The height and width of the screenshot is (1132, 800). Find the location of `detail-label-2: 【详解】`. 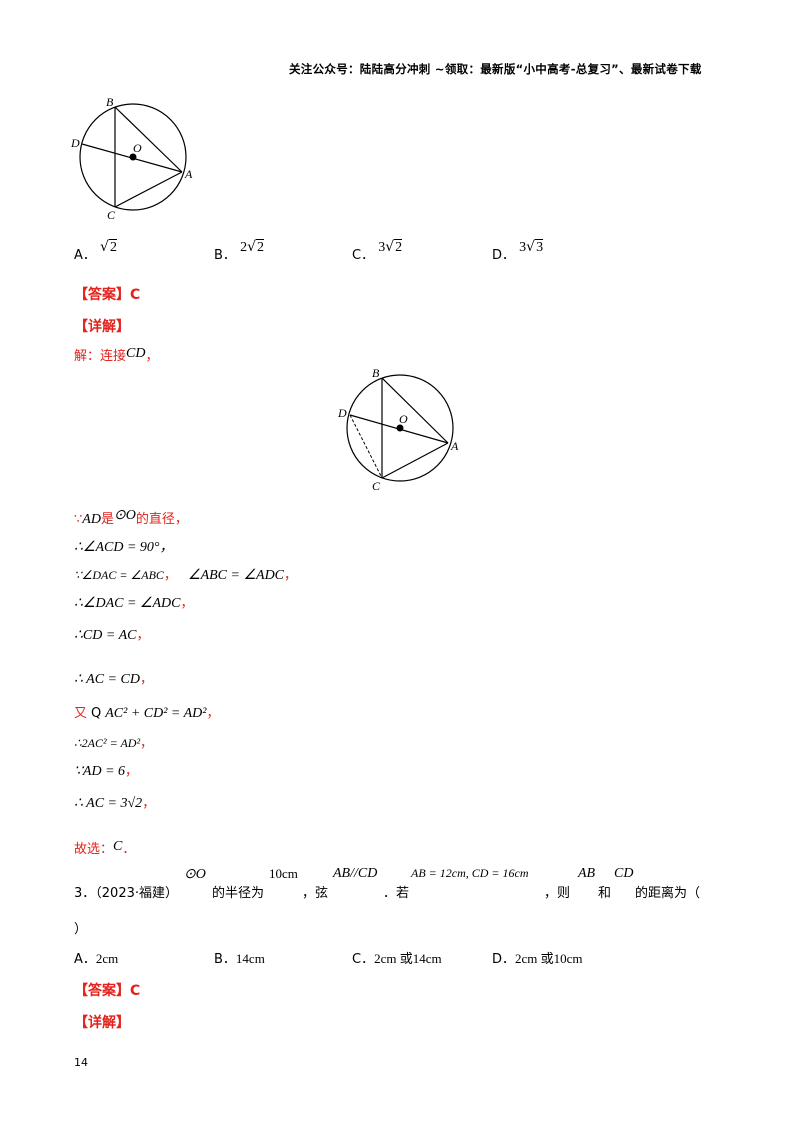

detail-label-2: 【详解】 is located at coordinates (102, 1023).